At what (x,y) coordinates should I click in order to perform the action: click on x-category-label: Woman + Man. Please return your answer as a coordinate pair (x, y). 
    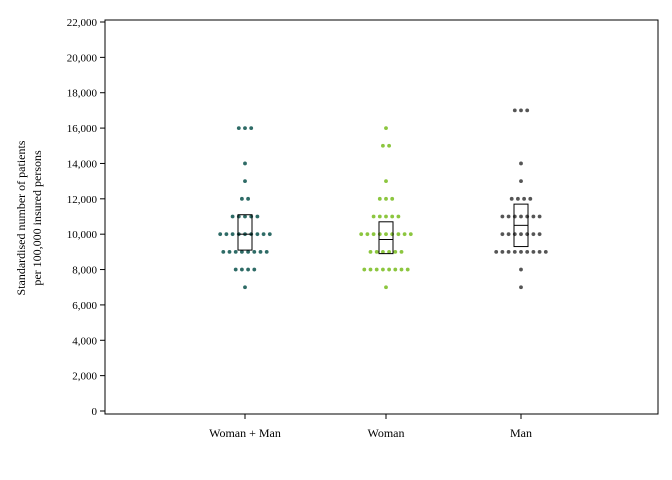
    Looking at the image, I should click on (245, 433).